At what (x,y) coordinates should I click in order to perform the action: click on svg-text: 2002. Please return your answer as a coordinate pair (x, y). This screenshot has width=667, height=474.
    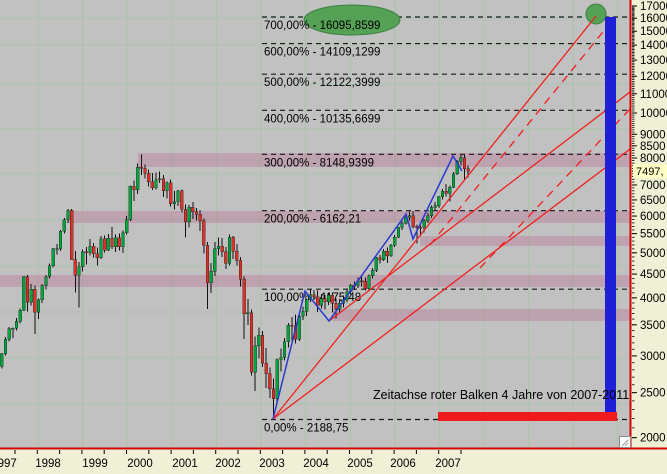
    Looking at the image, I should click on (228, 464).